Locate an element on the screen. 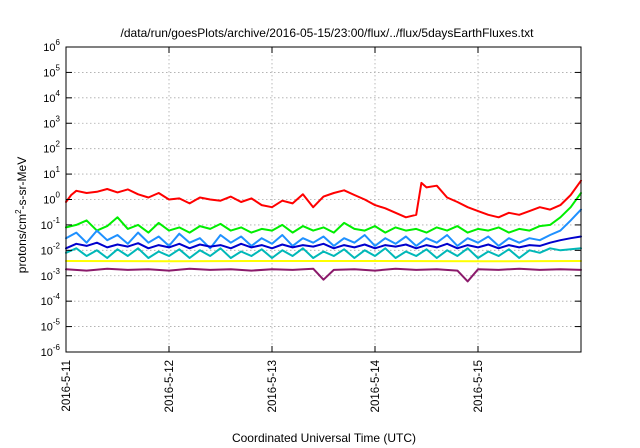  x-tick-label: 2016-5-13 is located at coordinates (273, 386).